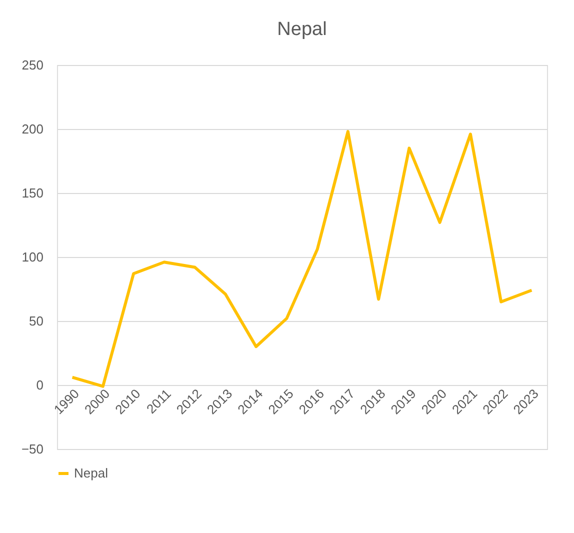  What do you see at coordinates (36, 321) in the screenshot?
I see `y-tick-label: 50` at bounding box center [36, 321].